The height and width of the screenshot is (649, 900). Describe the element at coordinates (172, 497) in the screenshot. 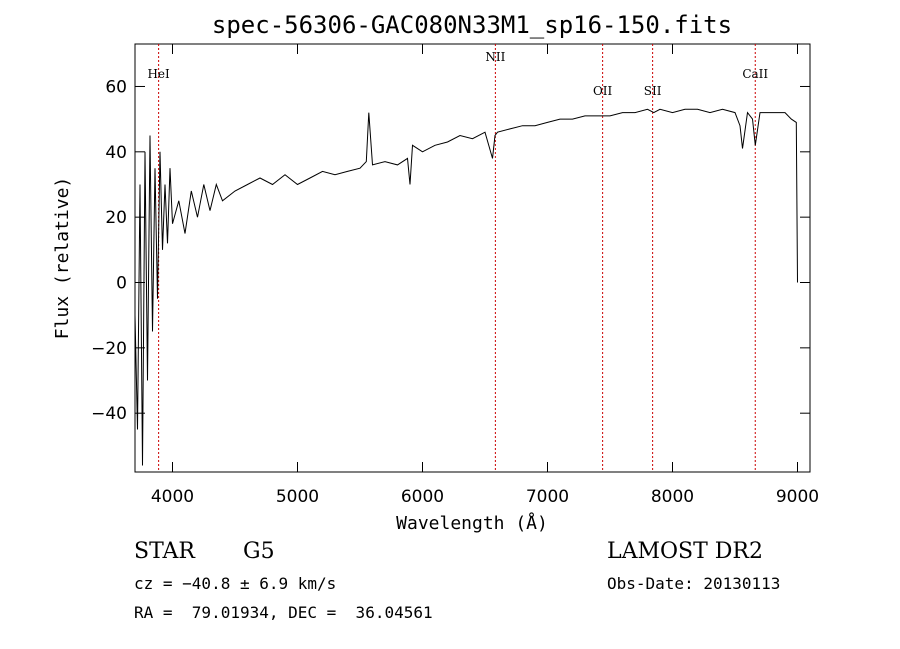

I see `x-tick-label: 4000` at that location.